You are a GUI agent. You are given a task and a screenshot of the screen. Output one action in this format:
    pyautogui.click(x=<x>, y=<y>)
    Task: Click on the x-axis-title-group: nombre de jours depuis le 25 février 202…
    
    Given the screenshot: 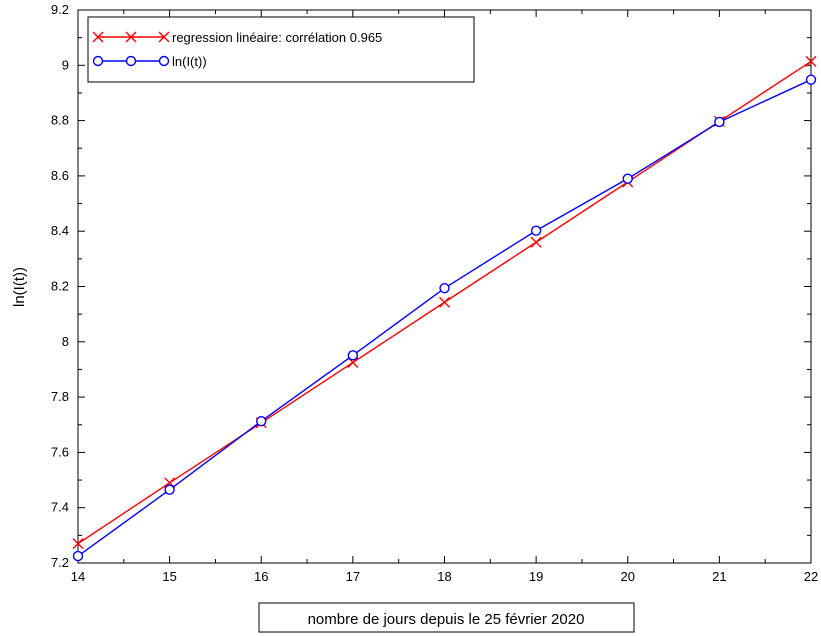 What is the action you would take?
    pyautogui.click(x=446, y=617)
    